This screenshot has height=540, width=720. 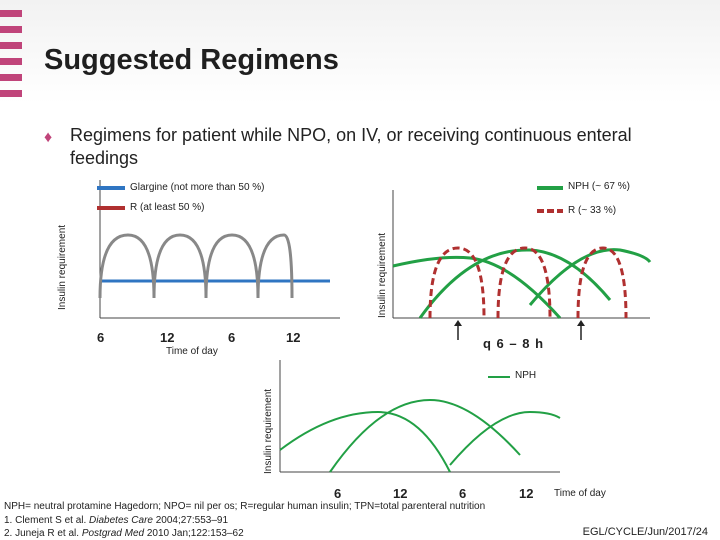 I want to click on chart3-legend-nph-swatch, so click(x=499, y=377).